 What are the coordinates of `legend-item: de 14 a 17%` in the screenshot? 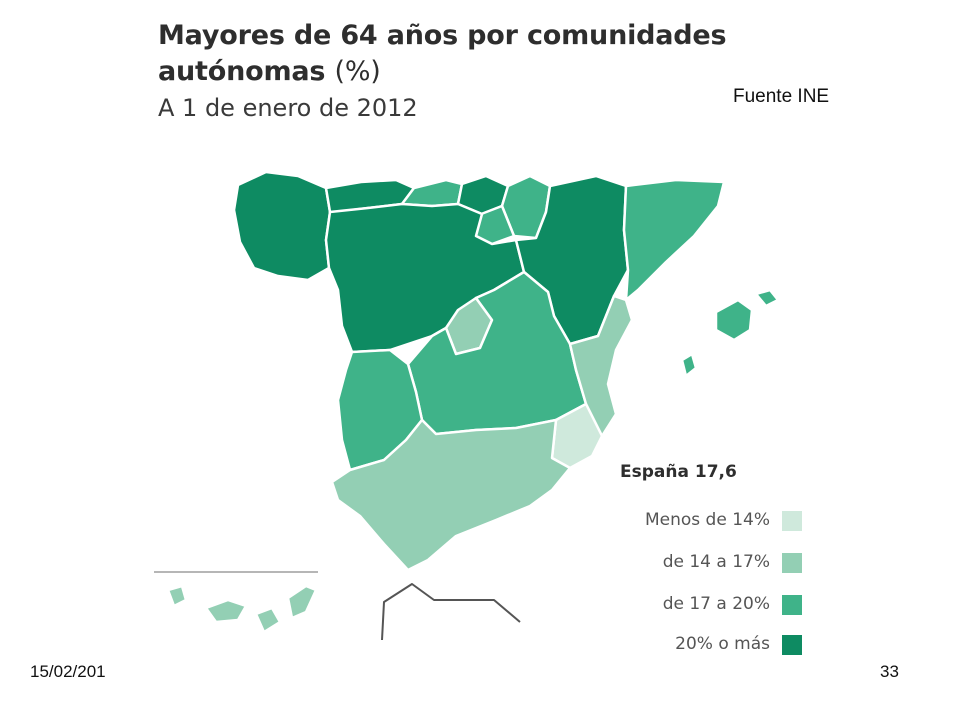 It's located at (712, 563).